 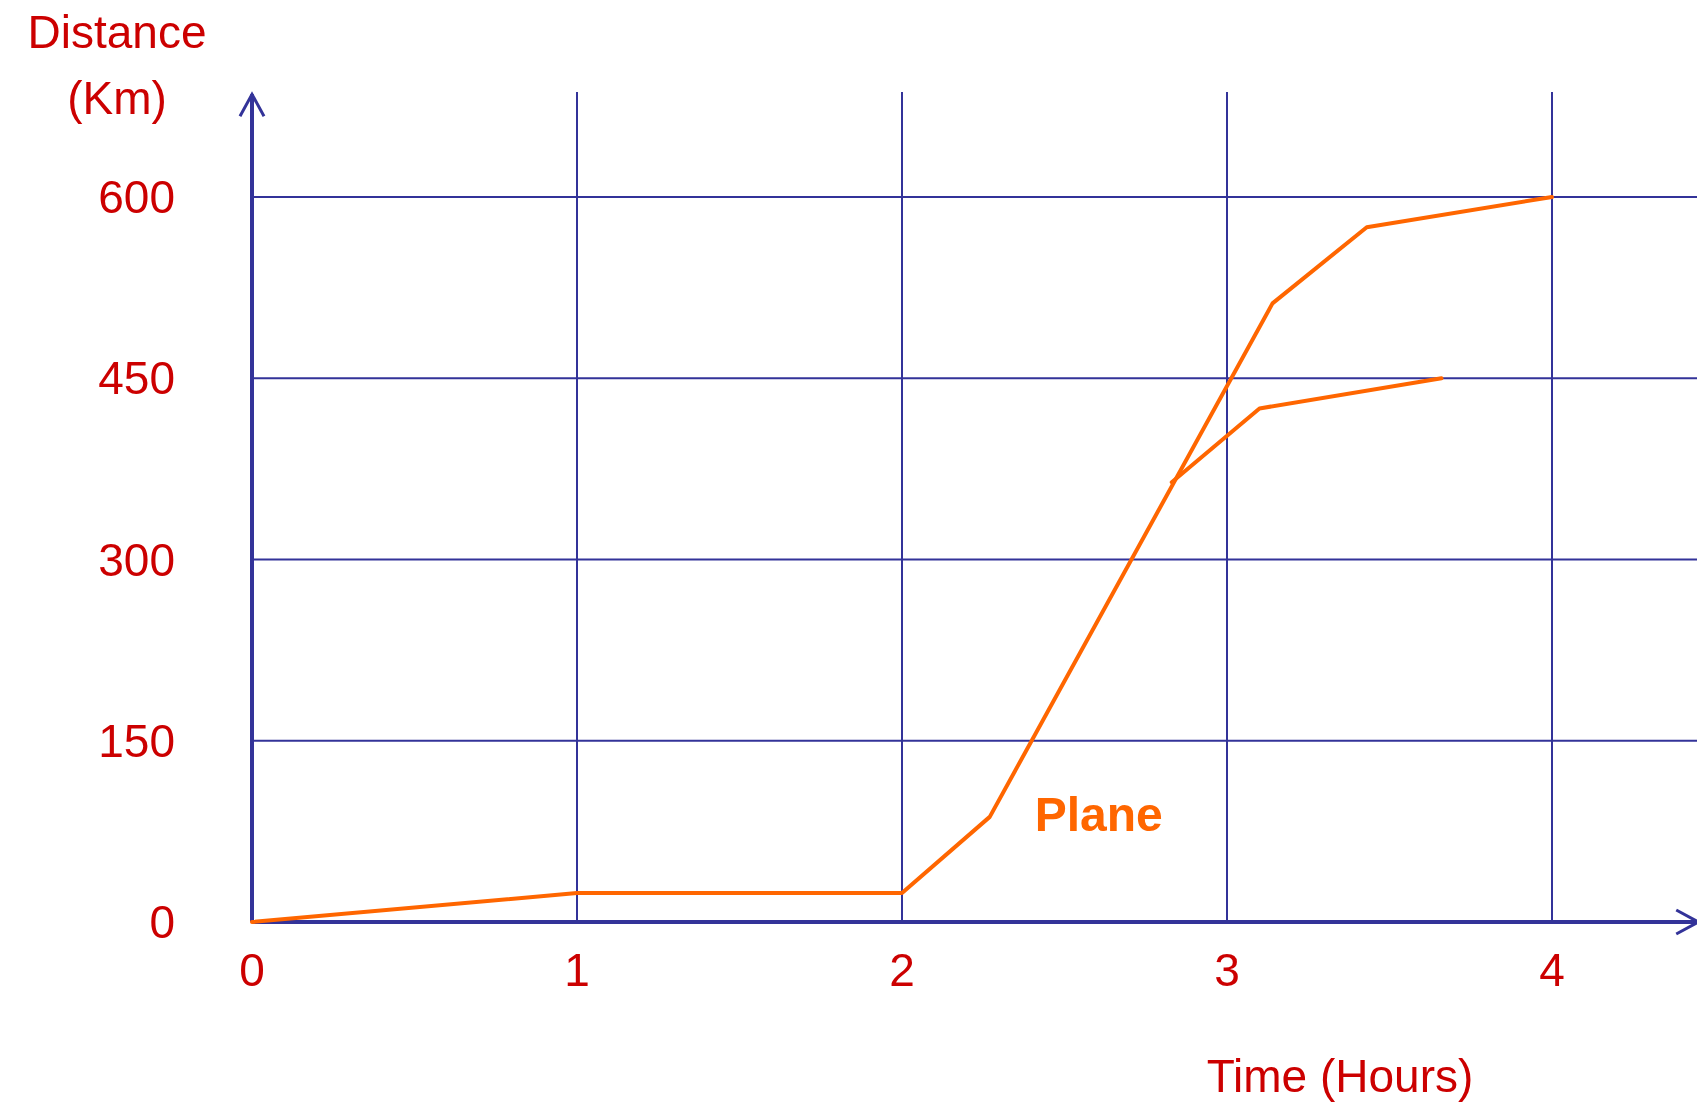 I want to click on y-axis-title: Distance (Km), so click(x=117, y=65).